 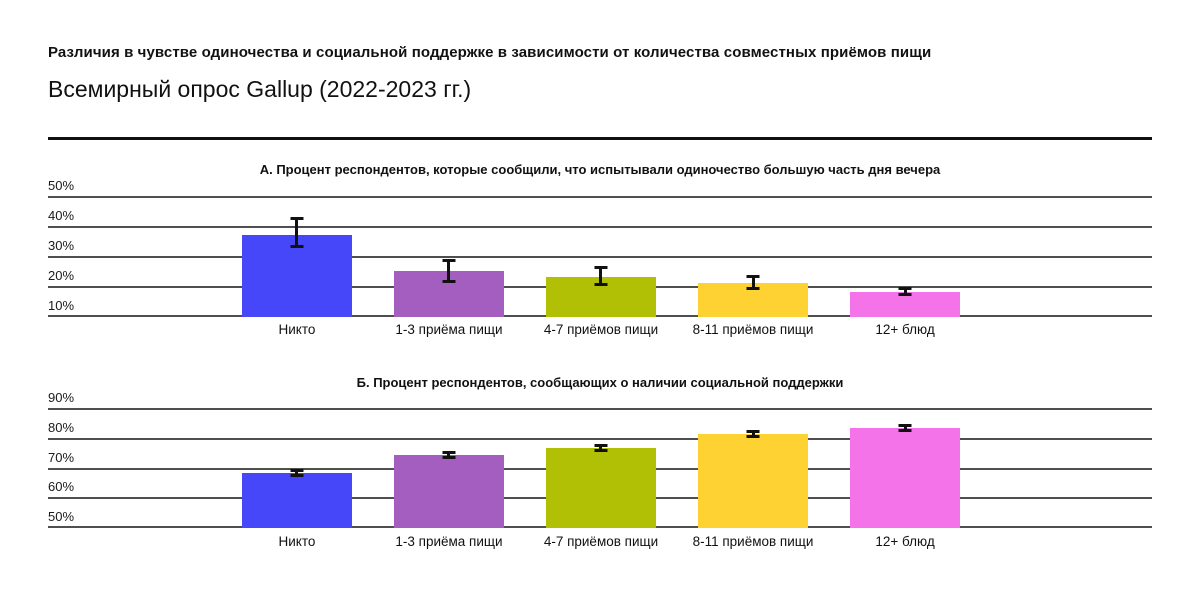 What do you see at coordinates (61, 397) in the screenshot?
I see `y-tick-label: 90%` at bounding box center [61, 397].